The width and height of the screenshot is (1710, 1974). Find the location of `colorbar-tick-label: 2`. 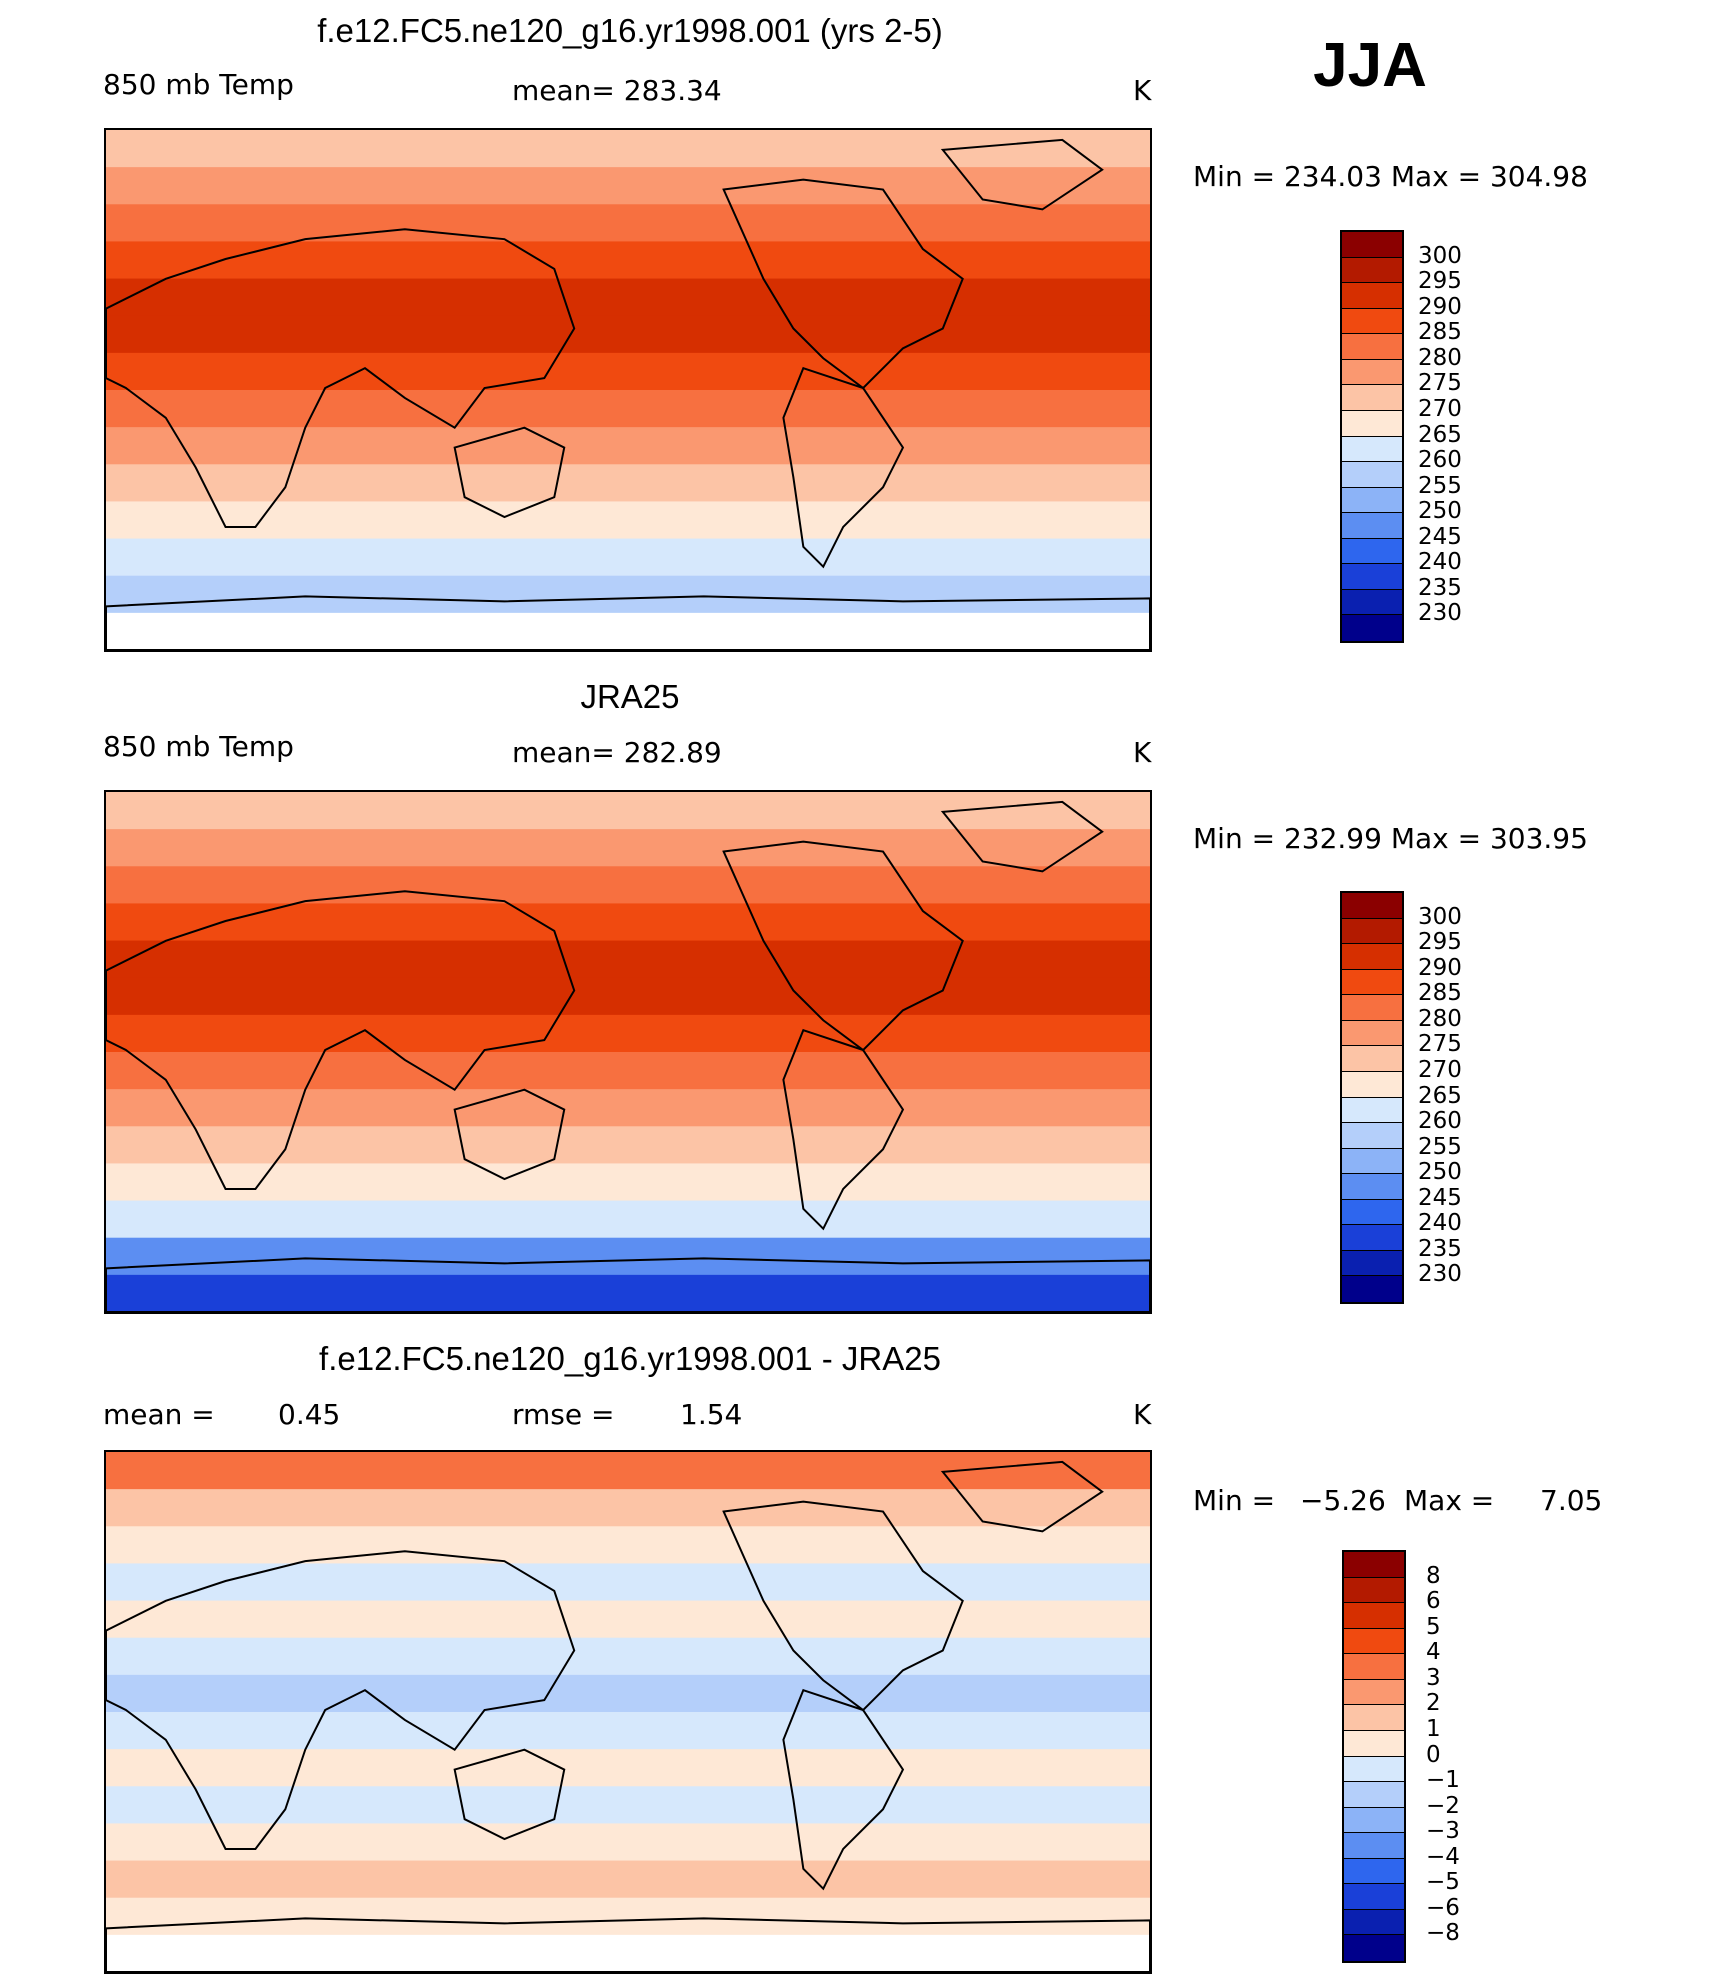

colorbar-tick-label: 2 is located at coordinates (1433, 1703).